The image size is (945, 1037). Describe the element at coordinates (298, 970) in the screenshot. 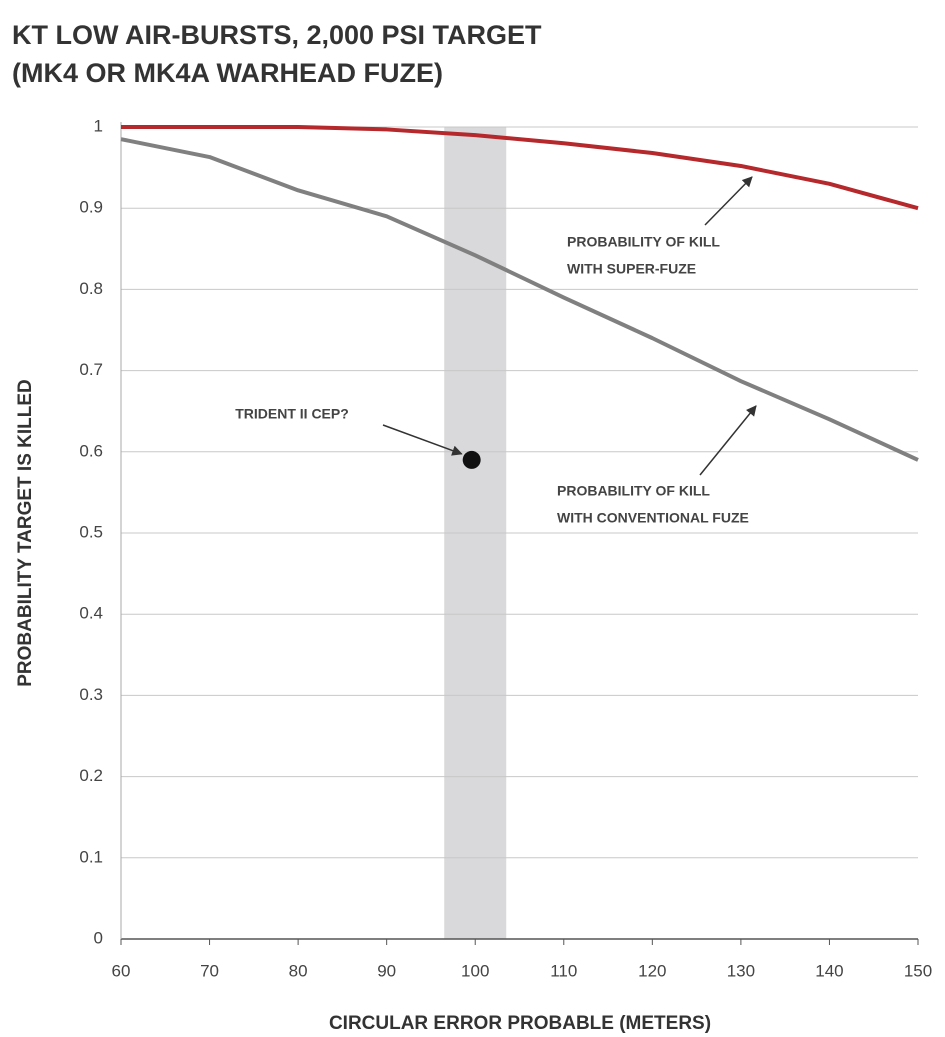

I see `x-tick-label: 80` at that location.